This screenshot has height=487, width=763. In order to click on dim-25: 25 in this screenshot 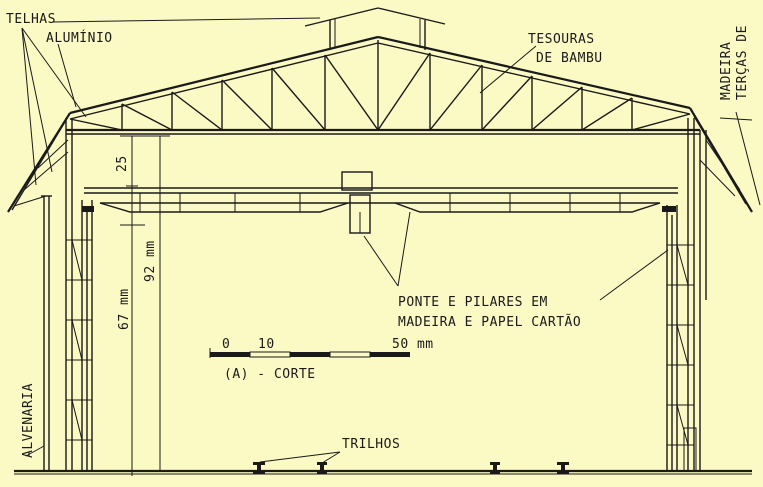, I will do `click(122, 163)`.